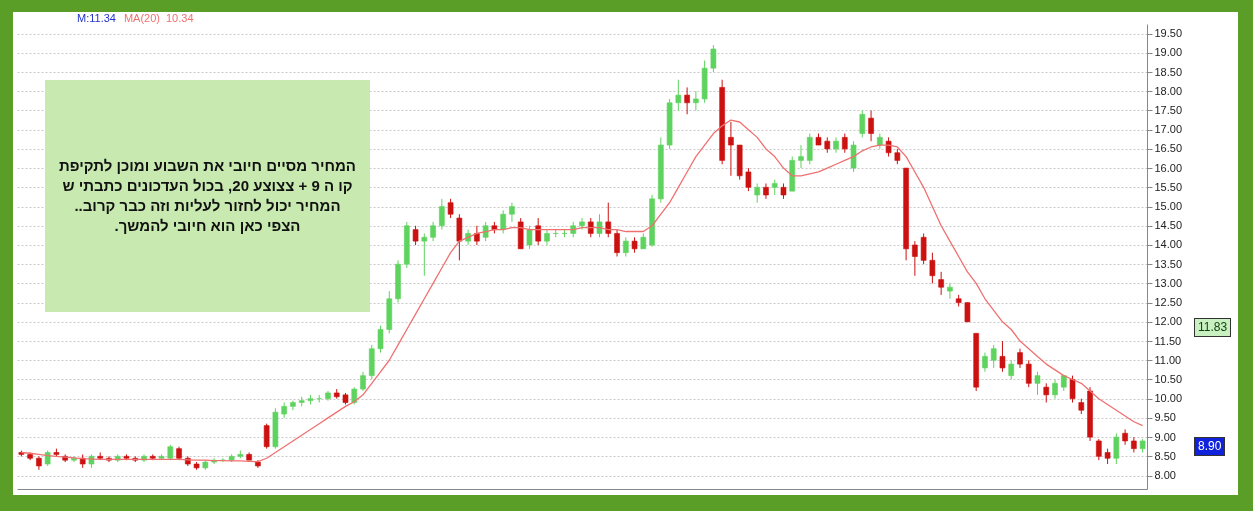  What do you see at coordinates (1168, 340) in the screenshot?
I see `y-tick-label: 11.50` at bounding box center [1168, 340].